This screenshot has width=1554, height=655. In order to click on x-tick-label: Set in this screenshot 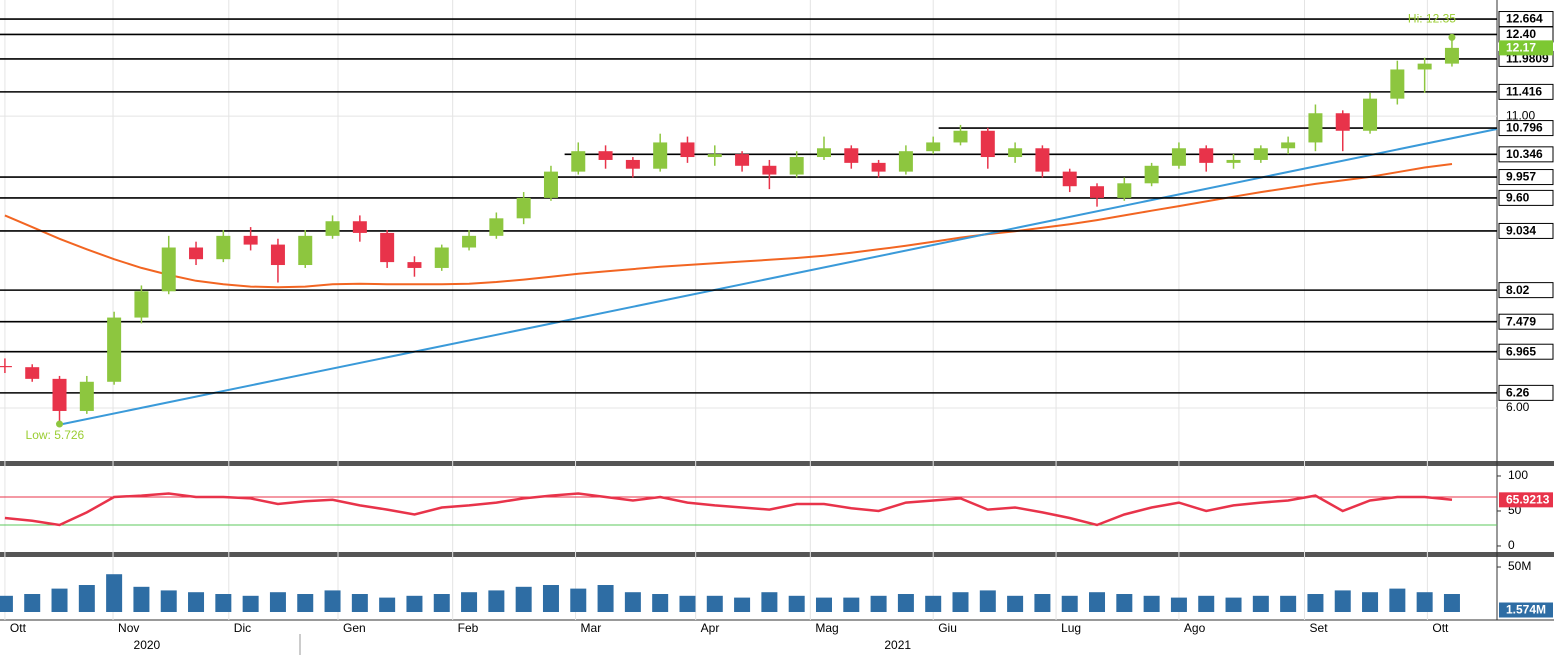, I will do `click(1319, 628)`.